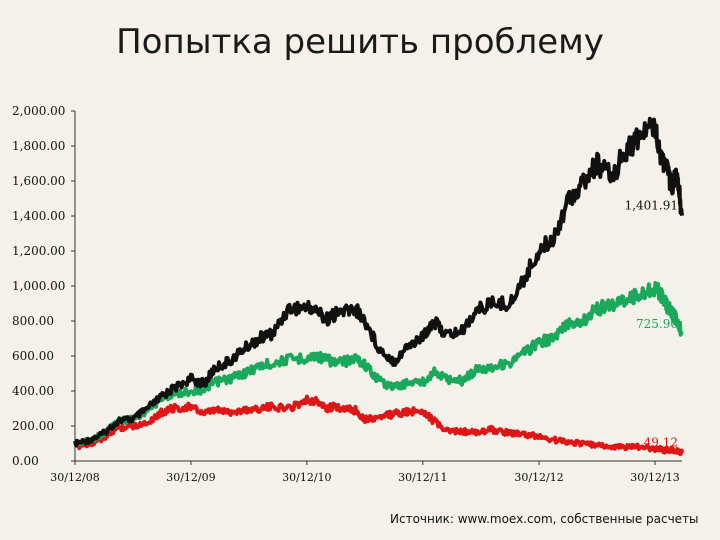 Image resolution: width=720 pixels, height=540 pixels. Describe the element at coordinates (74, 477) in the screenshot. I see `x-tick-label: 30/12/08` at that location.